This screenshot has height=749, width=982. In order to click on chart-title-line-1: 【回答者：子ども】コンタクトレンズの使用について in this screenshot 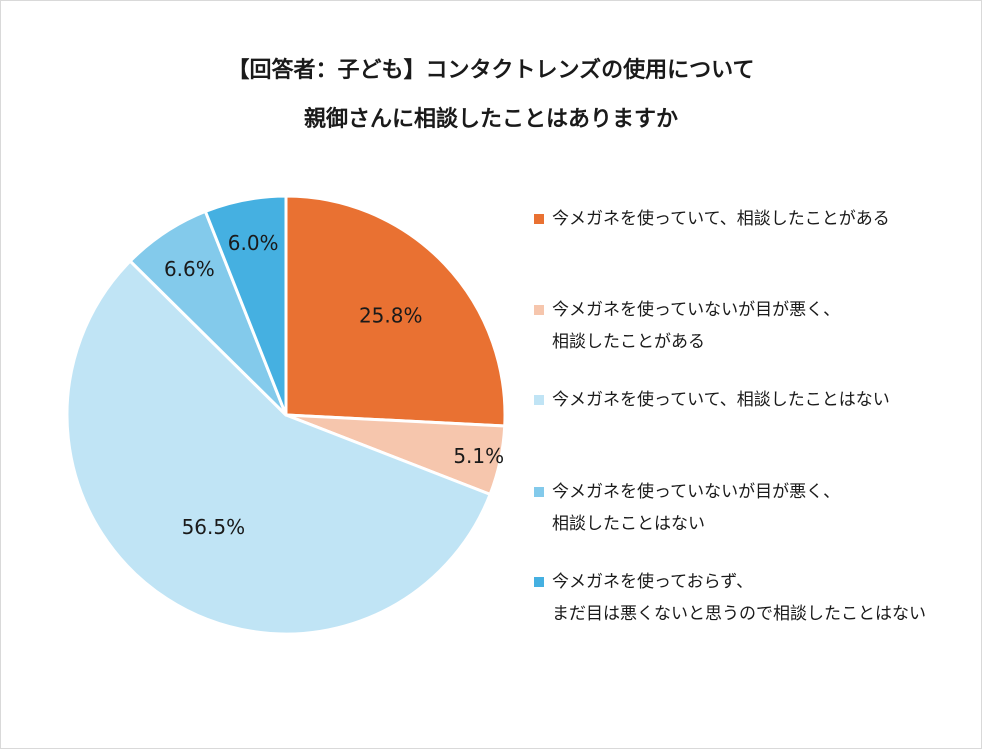, I will do `click(491, 70)`.